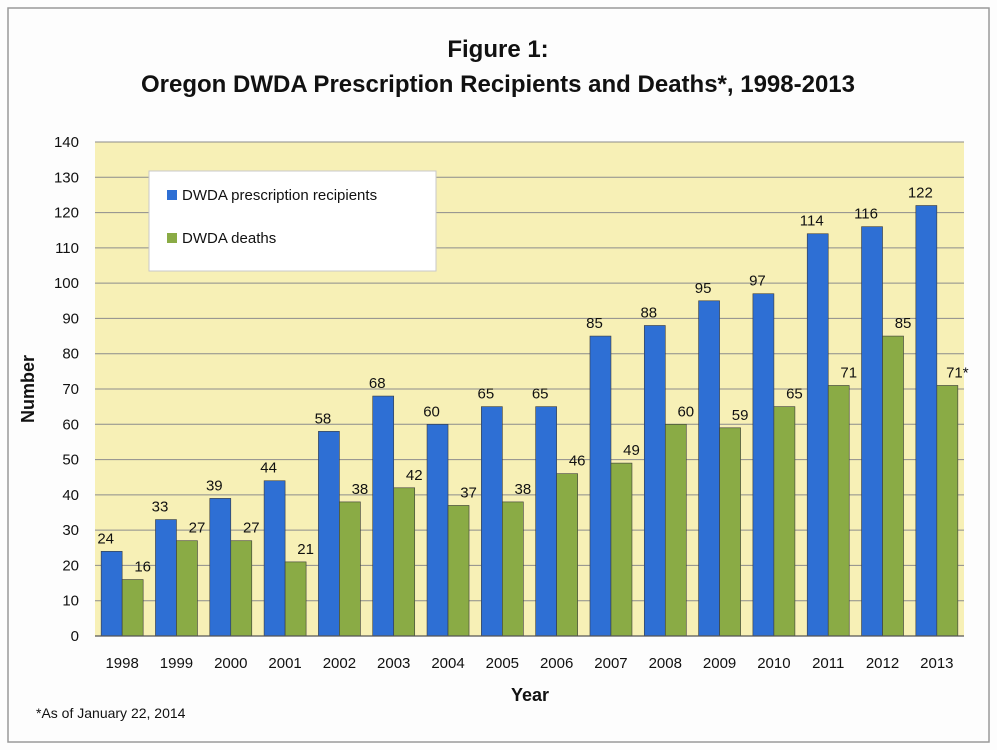  I want to click on bar-recipients-1999, so click(166, 578).